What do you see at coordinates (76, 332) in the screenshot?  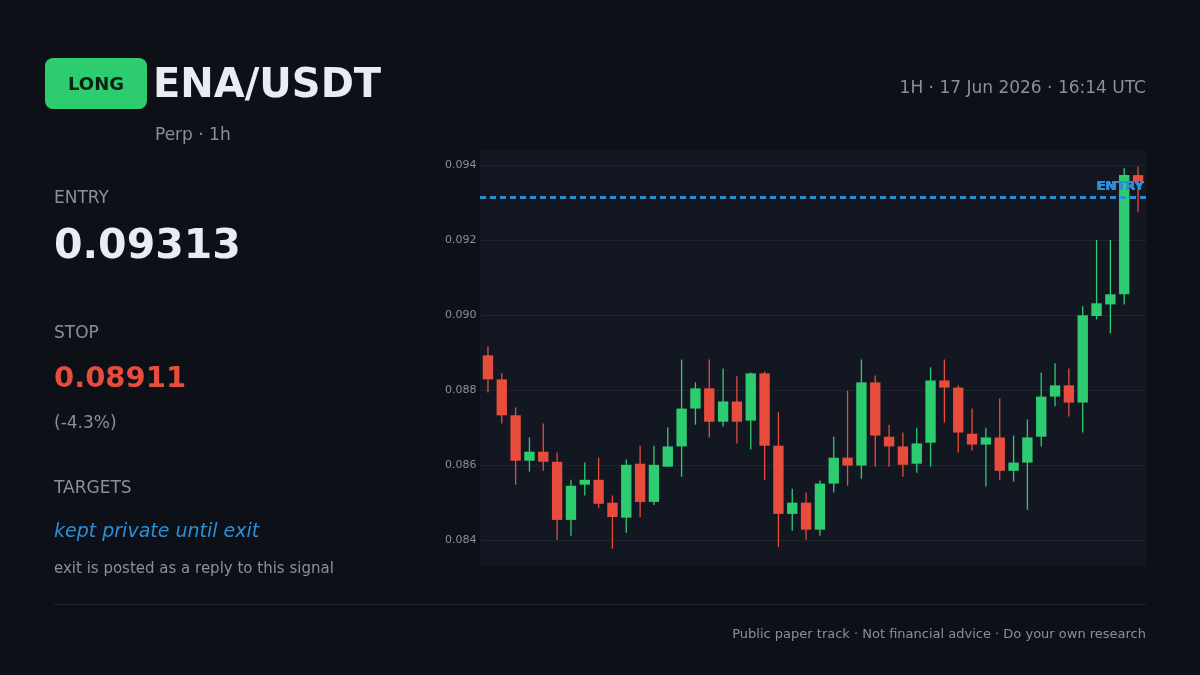 I see `text: STOP` at bounding box center [76, 332].